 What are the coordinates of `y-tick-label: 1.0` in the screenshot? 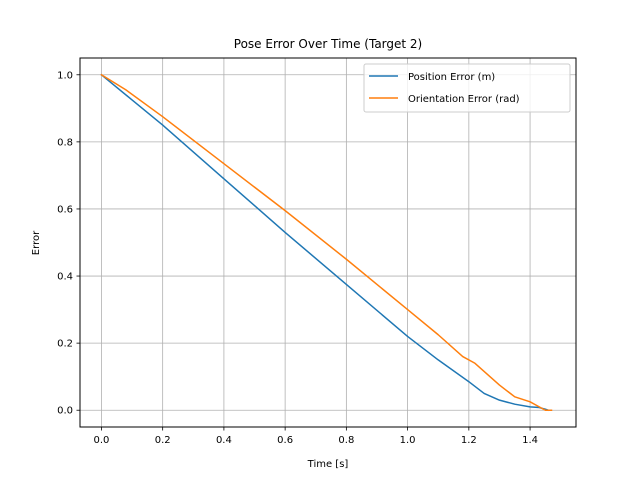 It's located at (65, 75).